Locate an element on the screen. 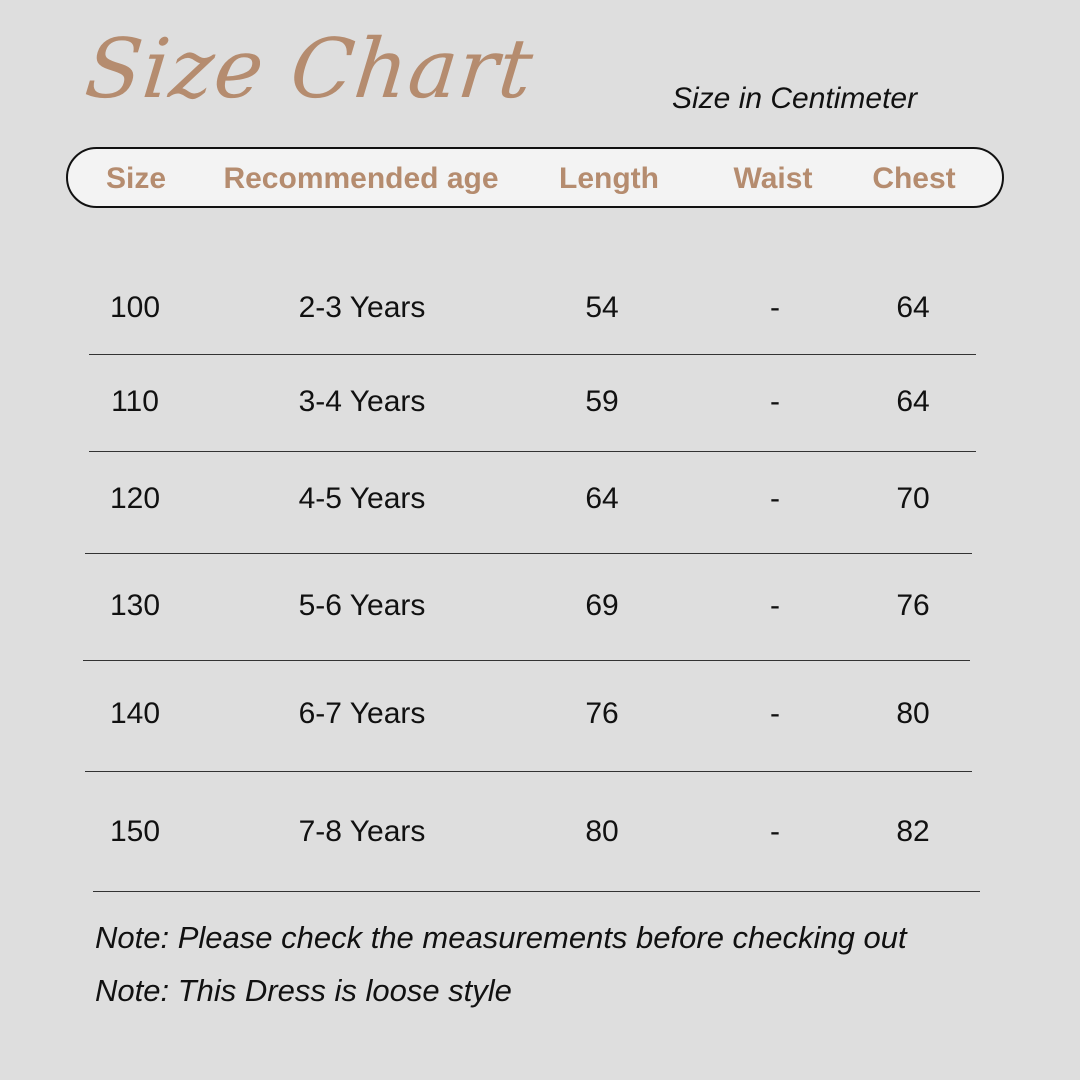 The image size is (1080, 1080). cell-age: 3-4 Years is located at coordinates (362, 401).